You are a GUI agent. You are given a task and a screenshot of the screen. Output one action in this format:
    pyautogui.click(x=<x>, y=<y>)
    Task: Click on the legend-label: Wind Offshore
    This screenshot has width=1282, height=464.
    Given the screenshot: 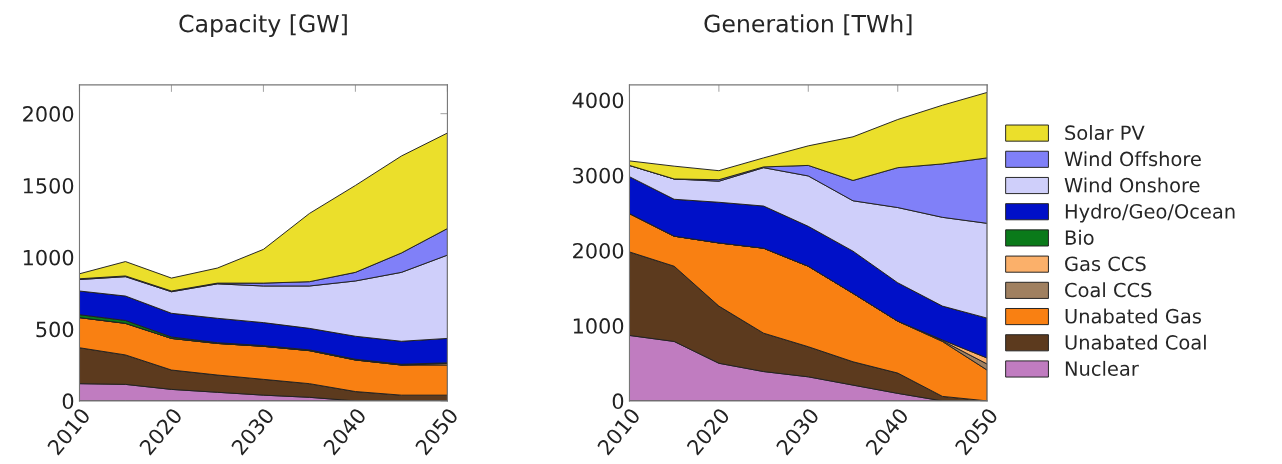 What is the action you would take?
    pyautogui.click(x=1132, y=159)
    